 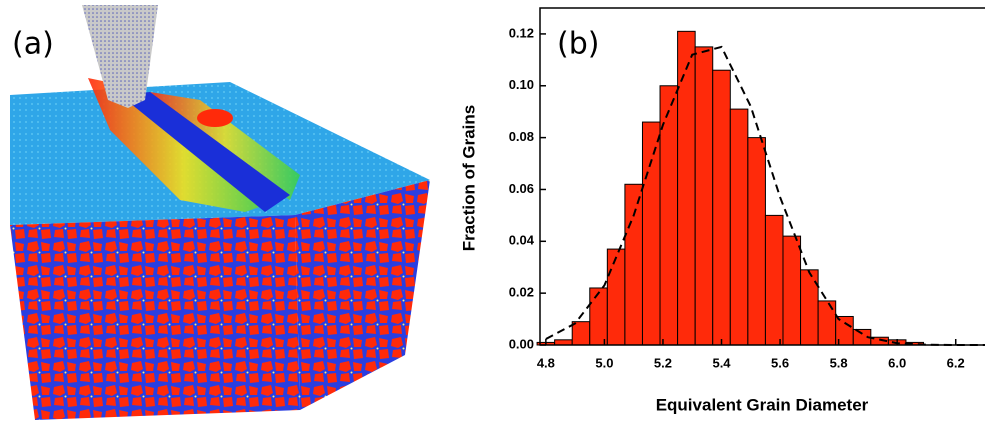 I want to click on y-tick-label: 0.08, so click(x=521, y=136).